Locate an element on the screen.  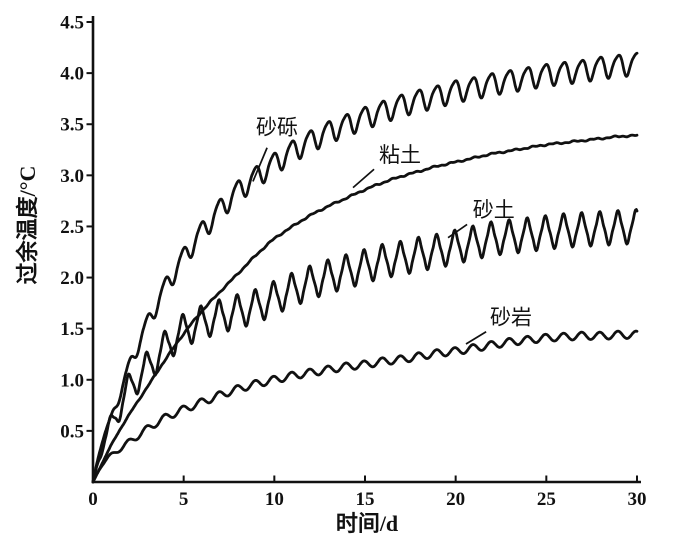
y-tick-label: 0.5 is located at coordinates (72, 431).